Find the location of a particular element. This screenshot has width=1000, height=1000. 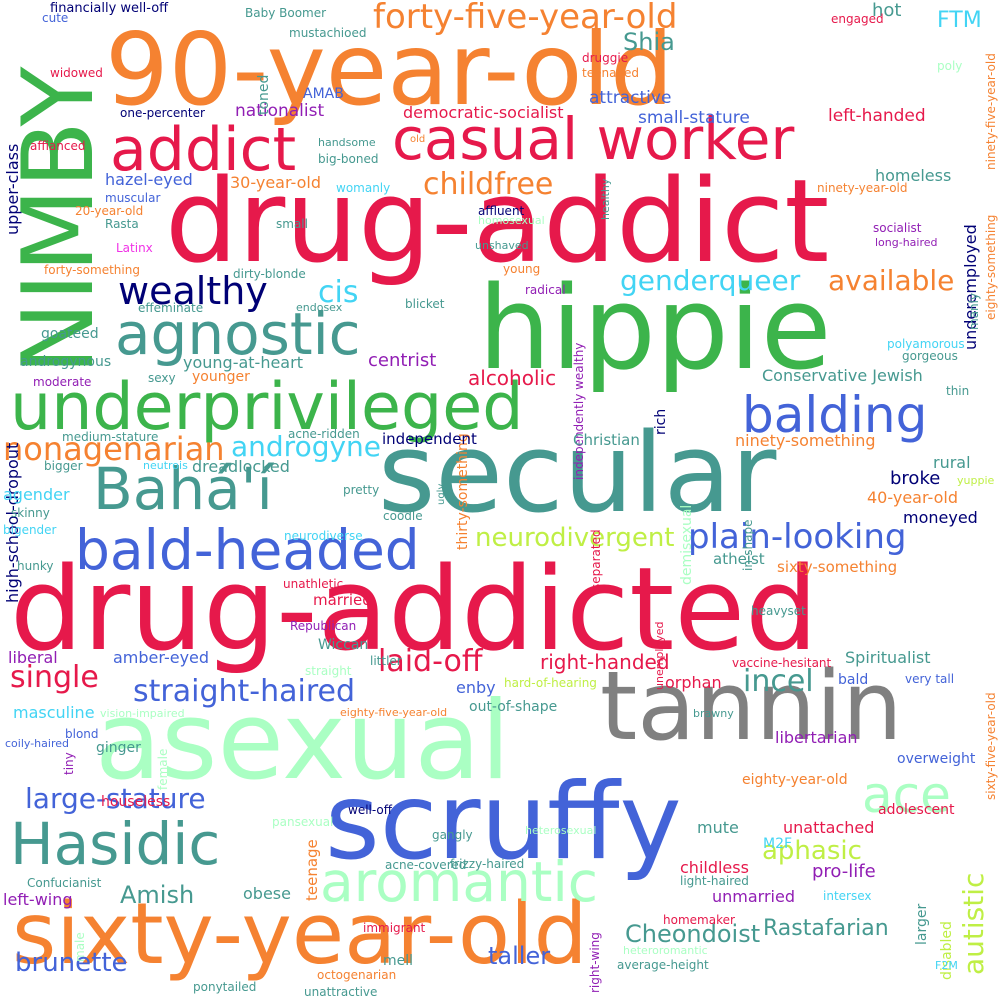

cloud-word: incel is located at coordinates (778, 681).